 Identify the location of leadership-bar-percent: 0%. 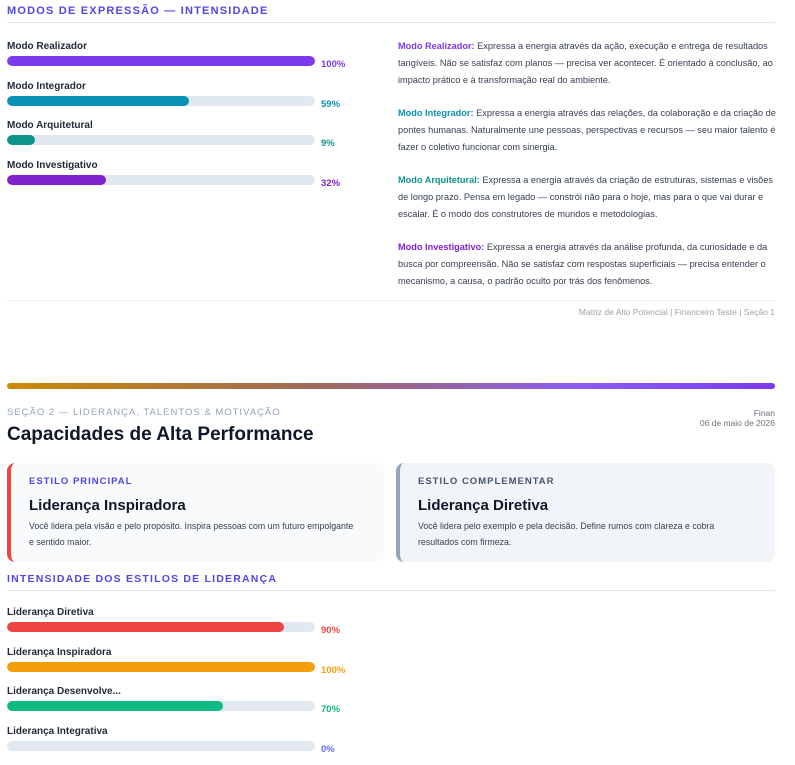
(328, 749).